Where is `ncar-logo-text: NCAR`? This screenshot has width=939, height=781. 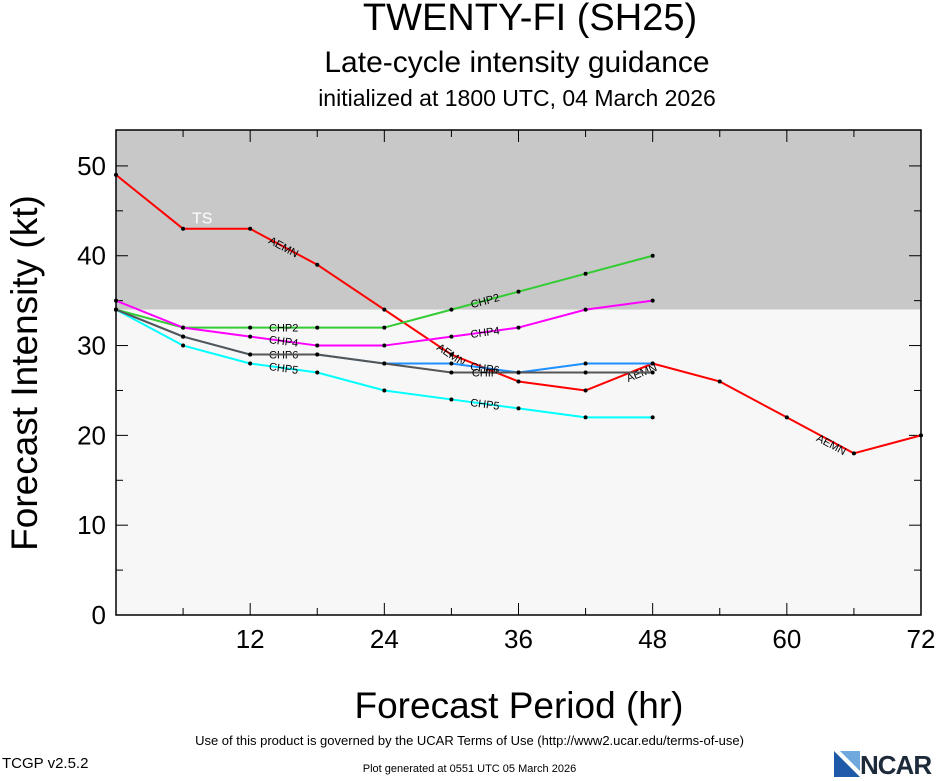 ncar-logo-text: NCAR is located at coordinates (896, 765).